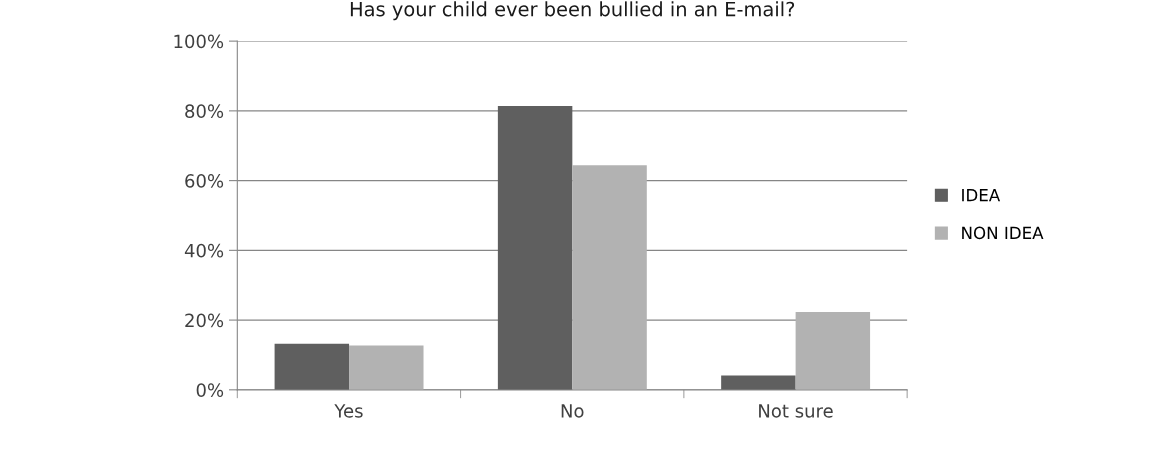 This screenshot has width=1169, height=457. Describe the element at coordinates (981, 195) in the screenshot. I see `legend-label: IDEA` at that location.